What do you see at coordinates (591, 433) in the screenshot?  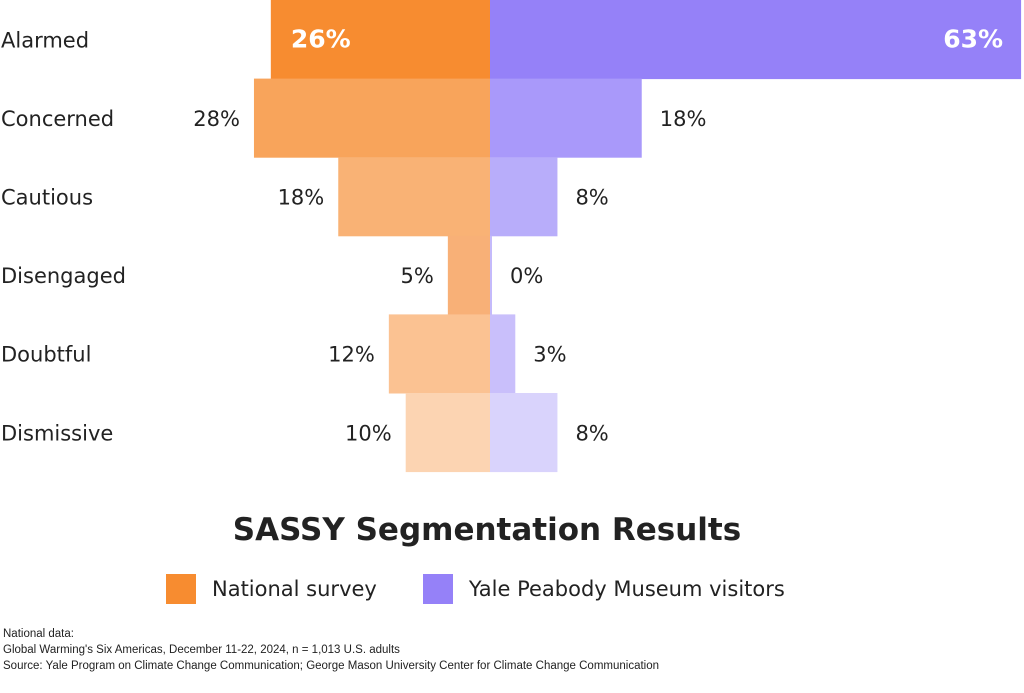 I see `data-label-peabody-dismissive: 8%` at bounding box center [591, 433].